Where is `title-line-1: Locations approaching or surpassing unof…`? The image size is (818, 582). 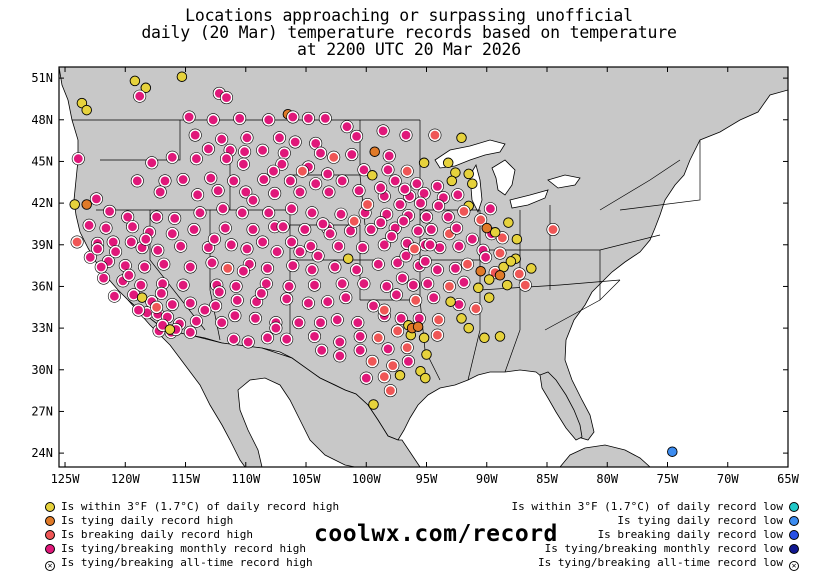
title-line-1: Locations approaching or surpassing unof… is located at coordinates (409, 15).